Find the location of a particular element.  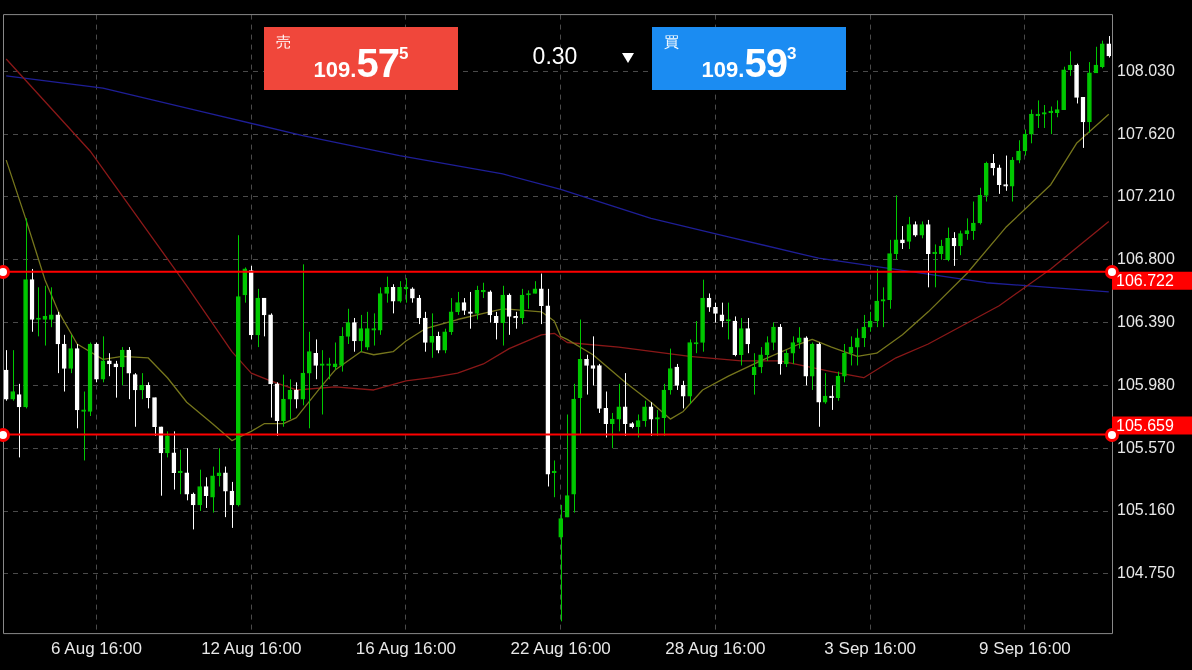

y-tick-label: 107.210 is located at coordinates (1146, 196).